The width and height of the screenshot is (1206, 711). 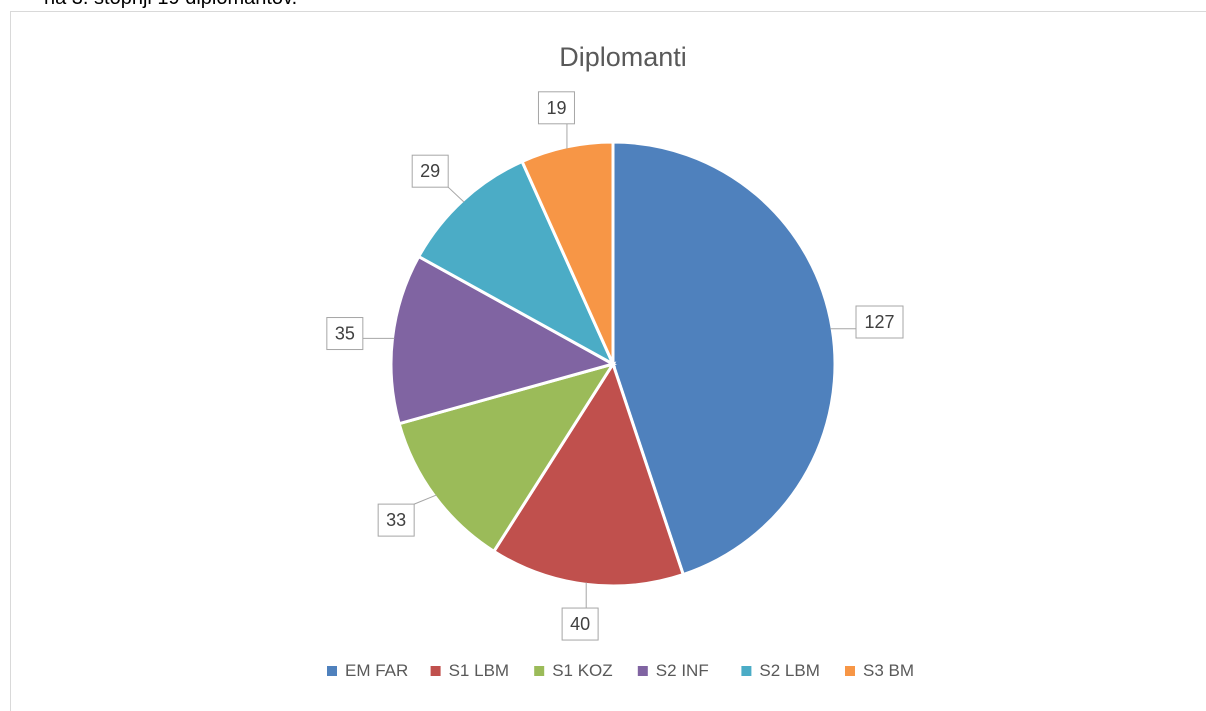 I want to click on data-label-s2-inf: 35, so click(x=360, y=334).